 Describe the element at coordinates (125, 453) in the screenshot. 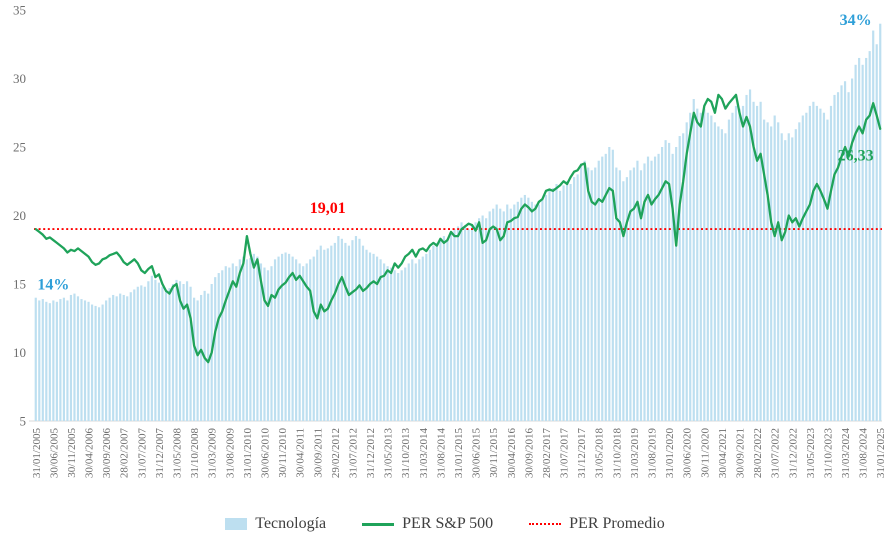

I see `x-tick-label: 28/02/2007` at that location.